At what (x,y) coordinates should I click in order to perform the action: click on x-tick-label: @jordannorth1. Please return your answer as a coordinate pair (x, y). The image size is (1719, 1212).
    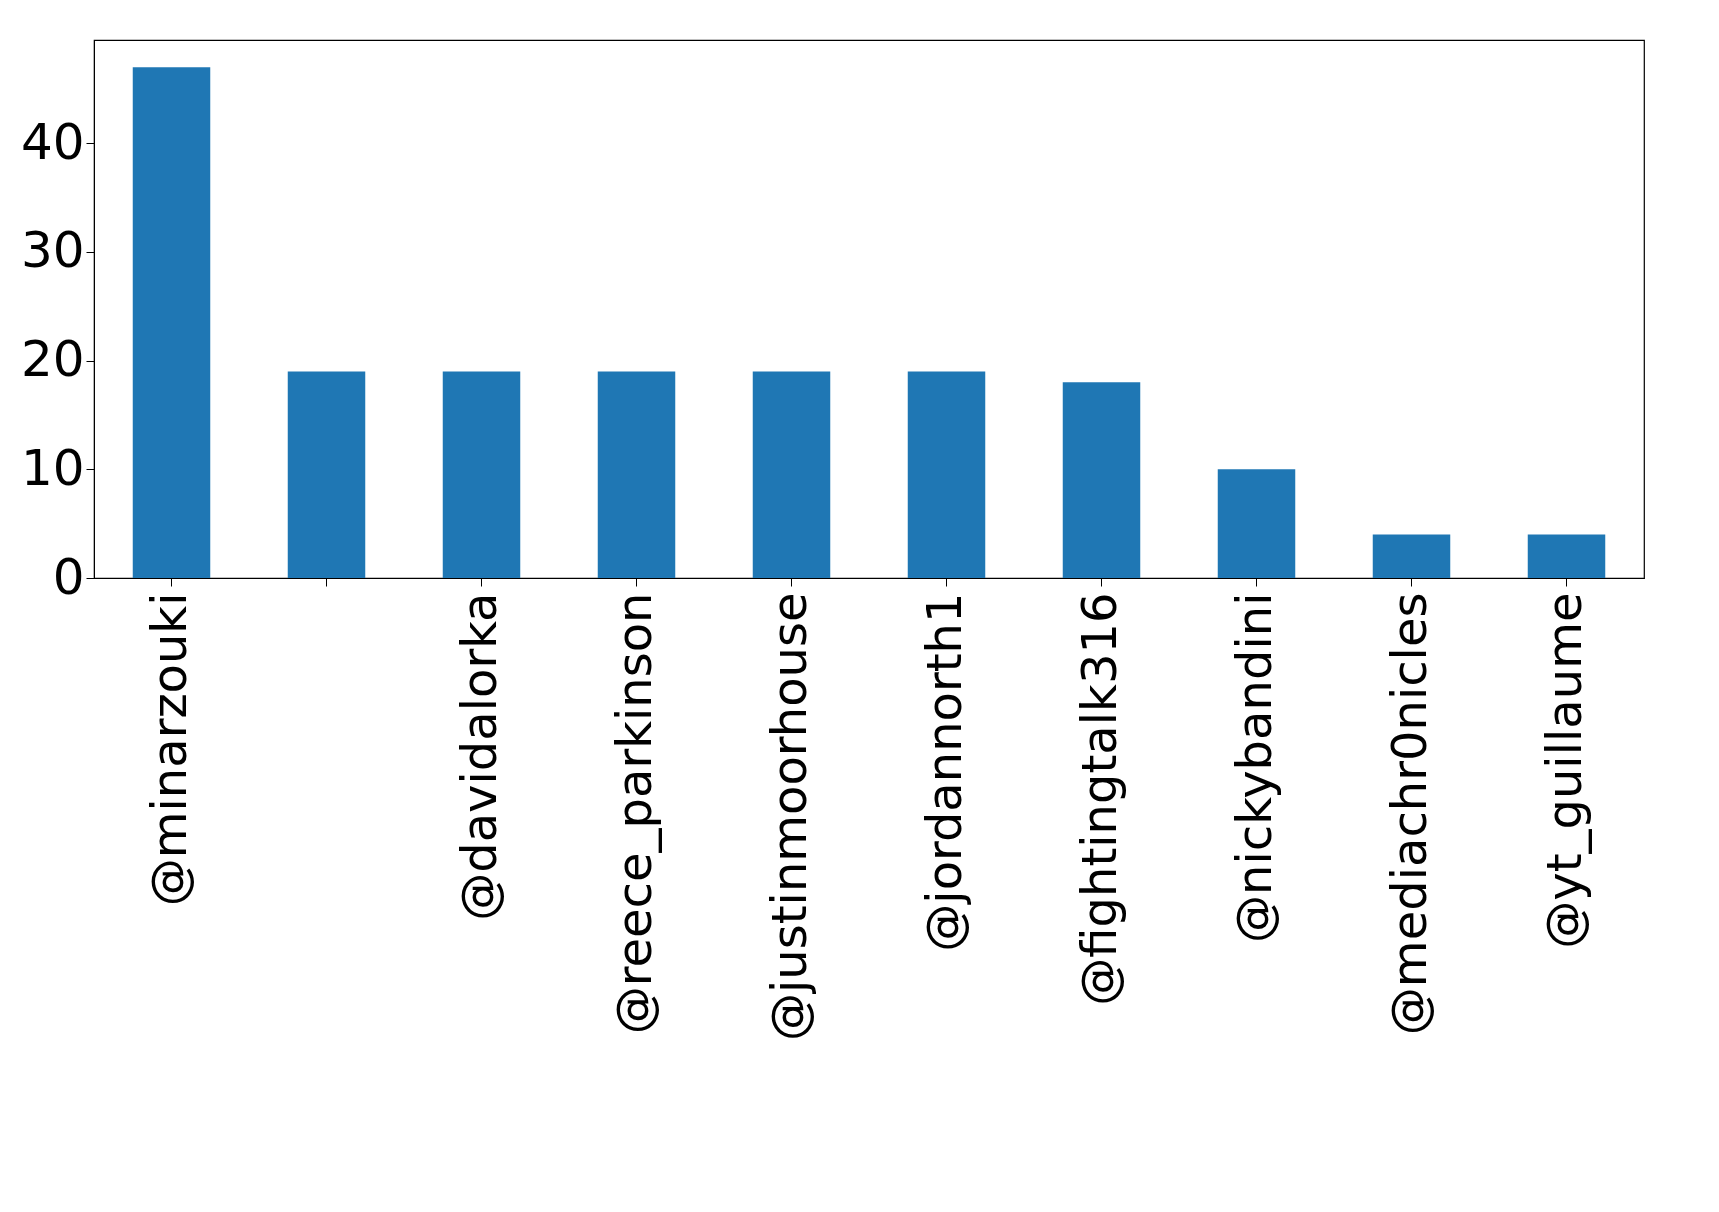
    Looking at the image, I should click on (943, 772).